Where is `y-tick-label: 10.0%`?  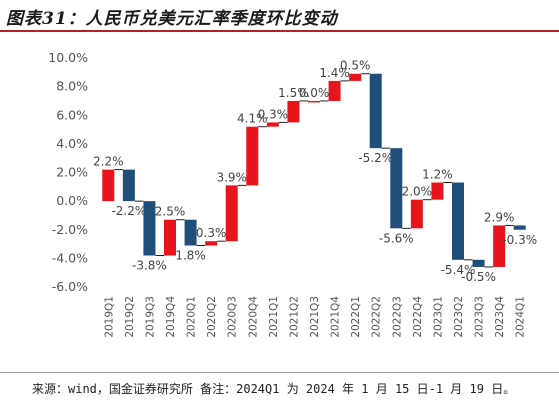 y-tick-label: 10.0% is located at coordinates (68, 57).